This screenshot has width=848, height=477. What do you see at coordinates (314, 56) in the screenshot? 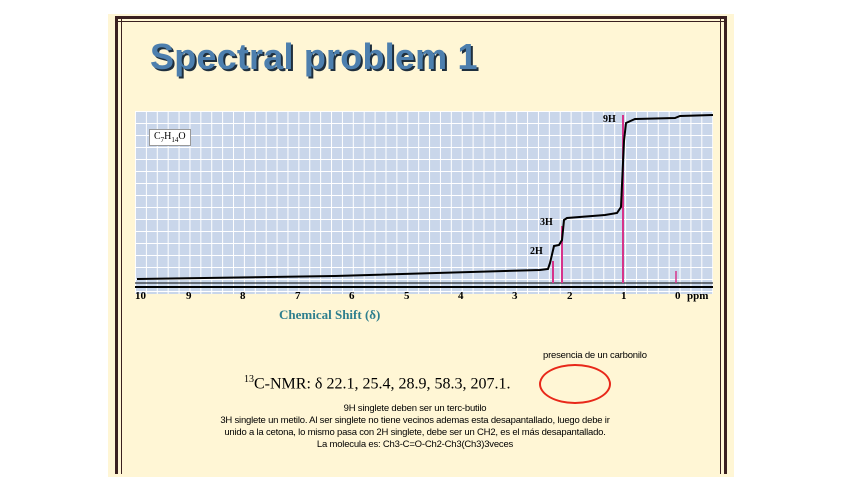
I see `slide-title: Spectral problem 1` at bounding box center [314, 56].